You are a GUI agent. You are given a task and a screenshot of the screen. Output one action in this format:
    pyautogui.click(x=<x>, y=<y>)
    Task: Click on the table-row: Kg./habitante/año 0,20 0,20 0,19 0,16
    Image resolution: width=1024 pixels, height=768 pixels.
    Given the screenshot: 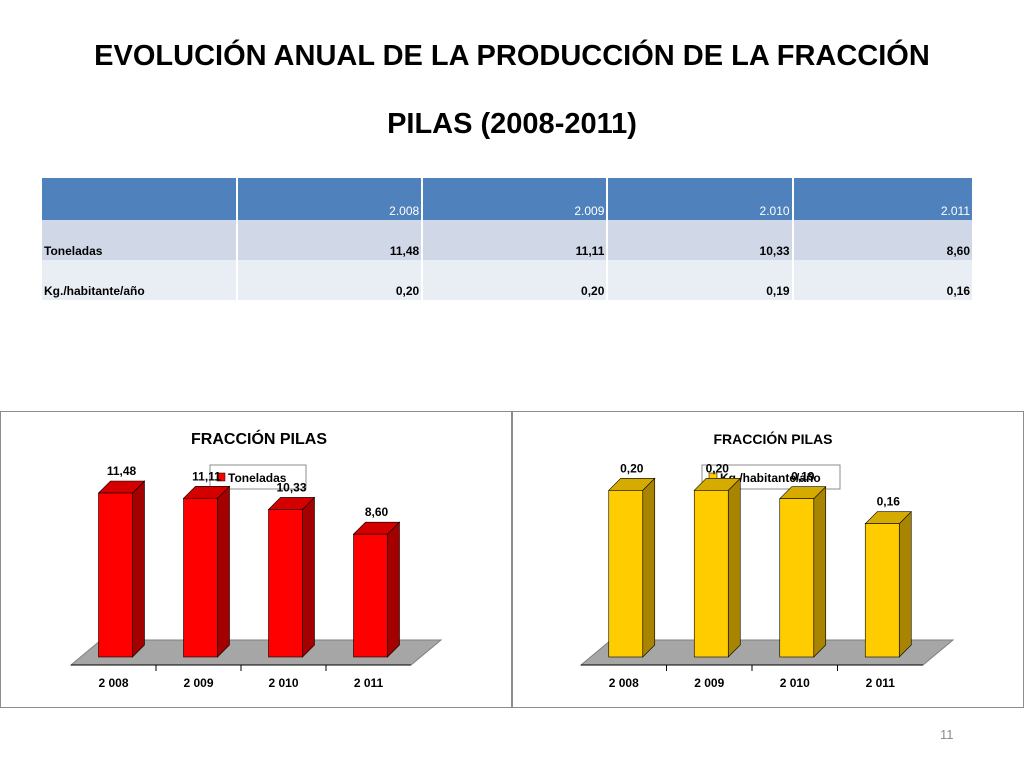 What is the action you would take?
    pyautogui.click(x=507, y=280)
    